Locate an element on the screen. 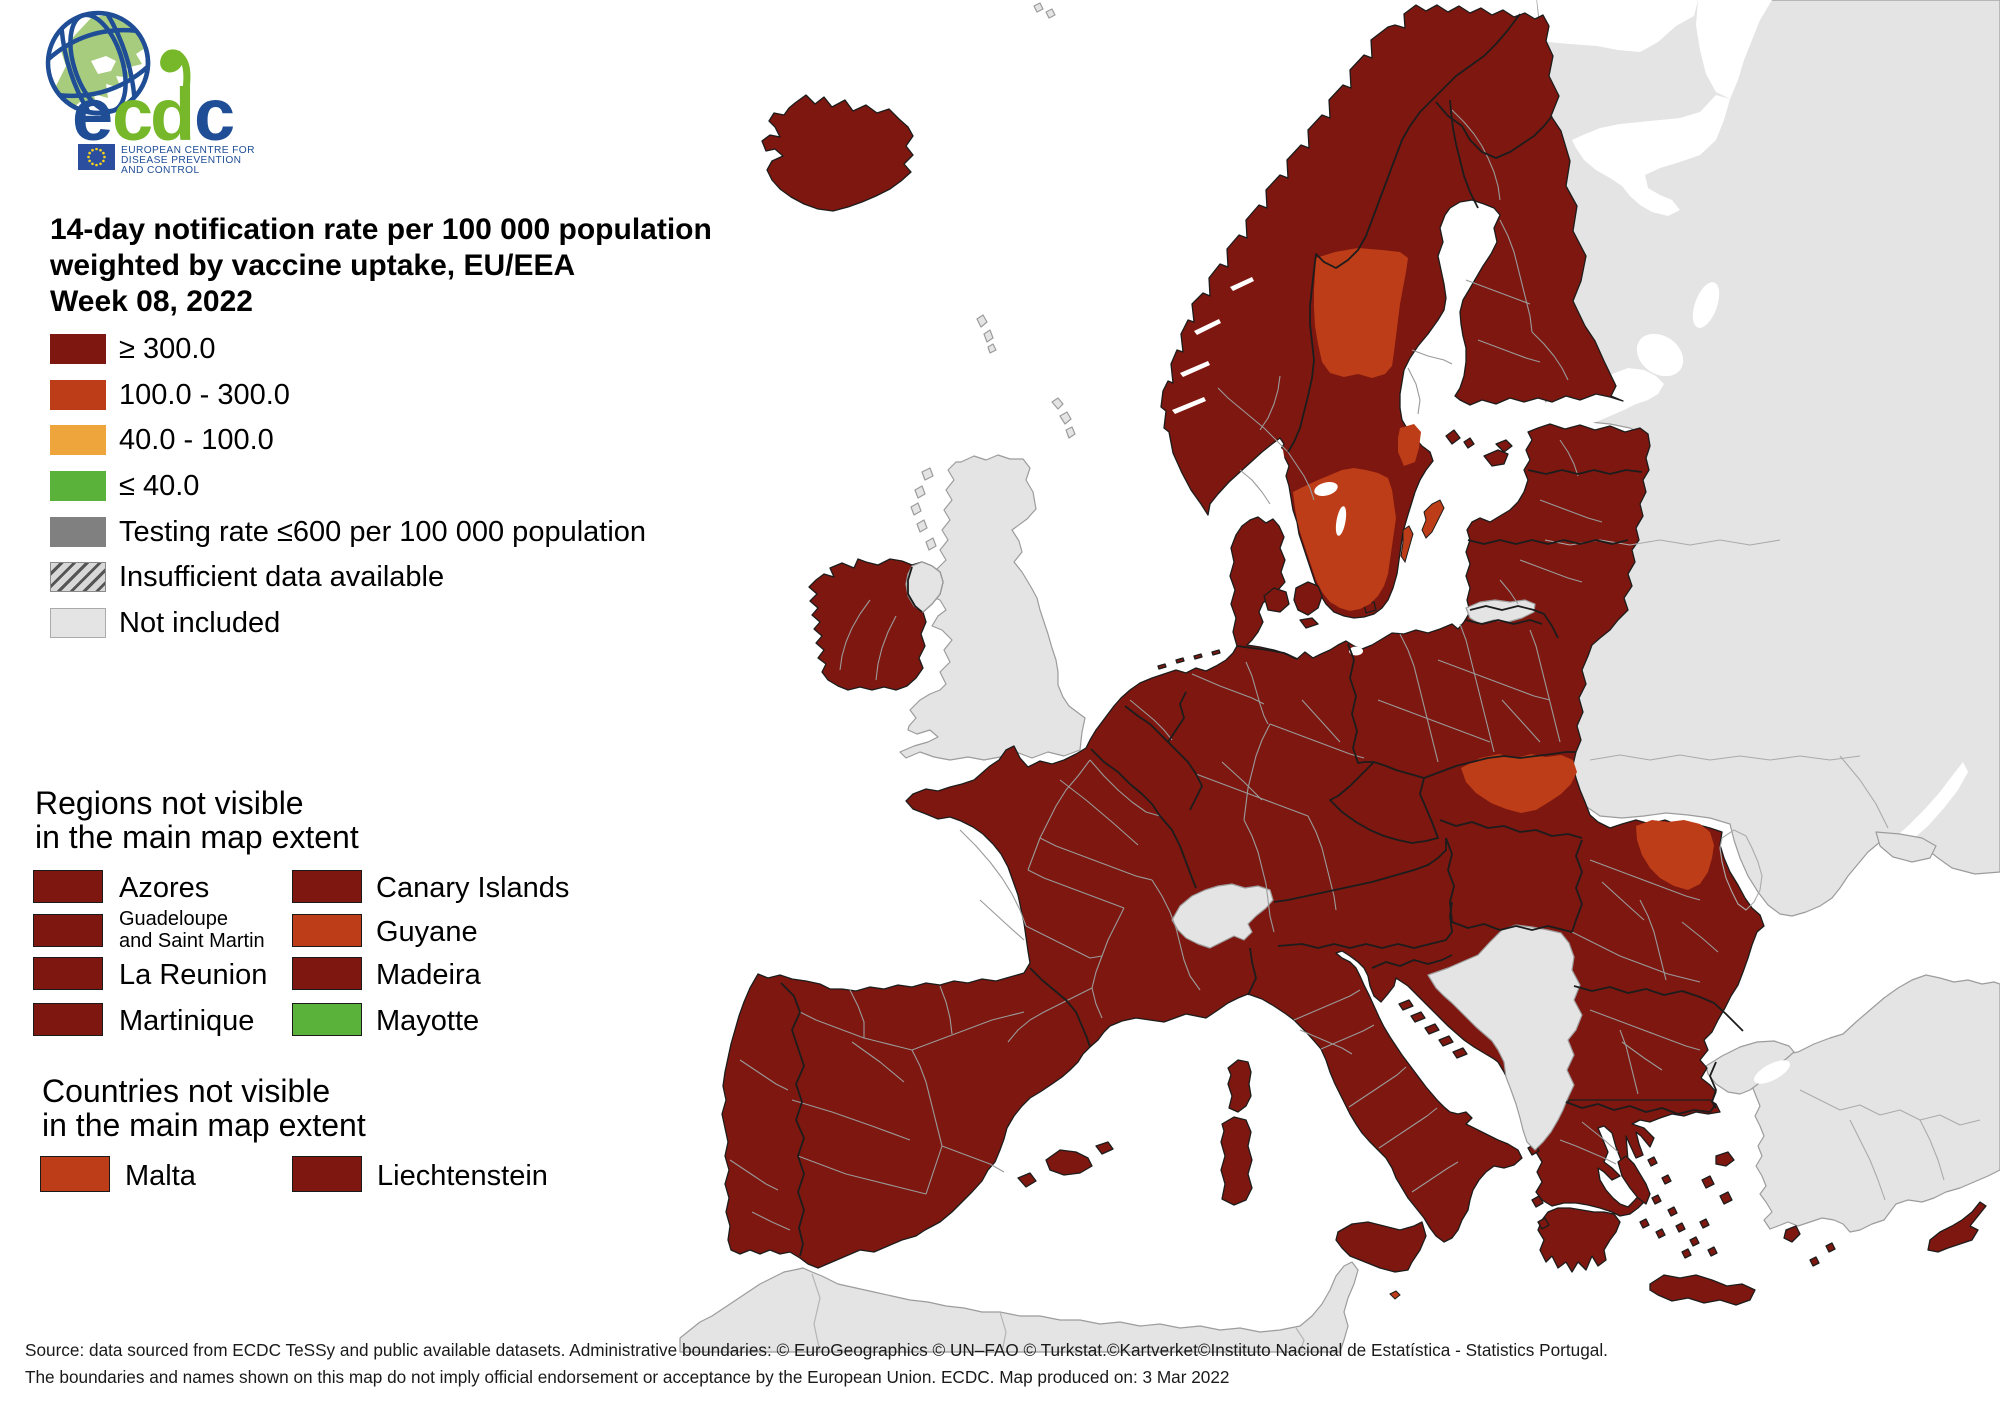 The image size is (2000, 1414). svg-text: e is located at coordinates (92, 114).